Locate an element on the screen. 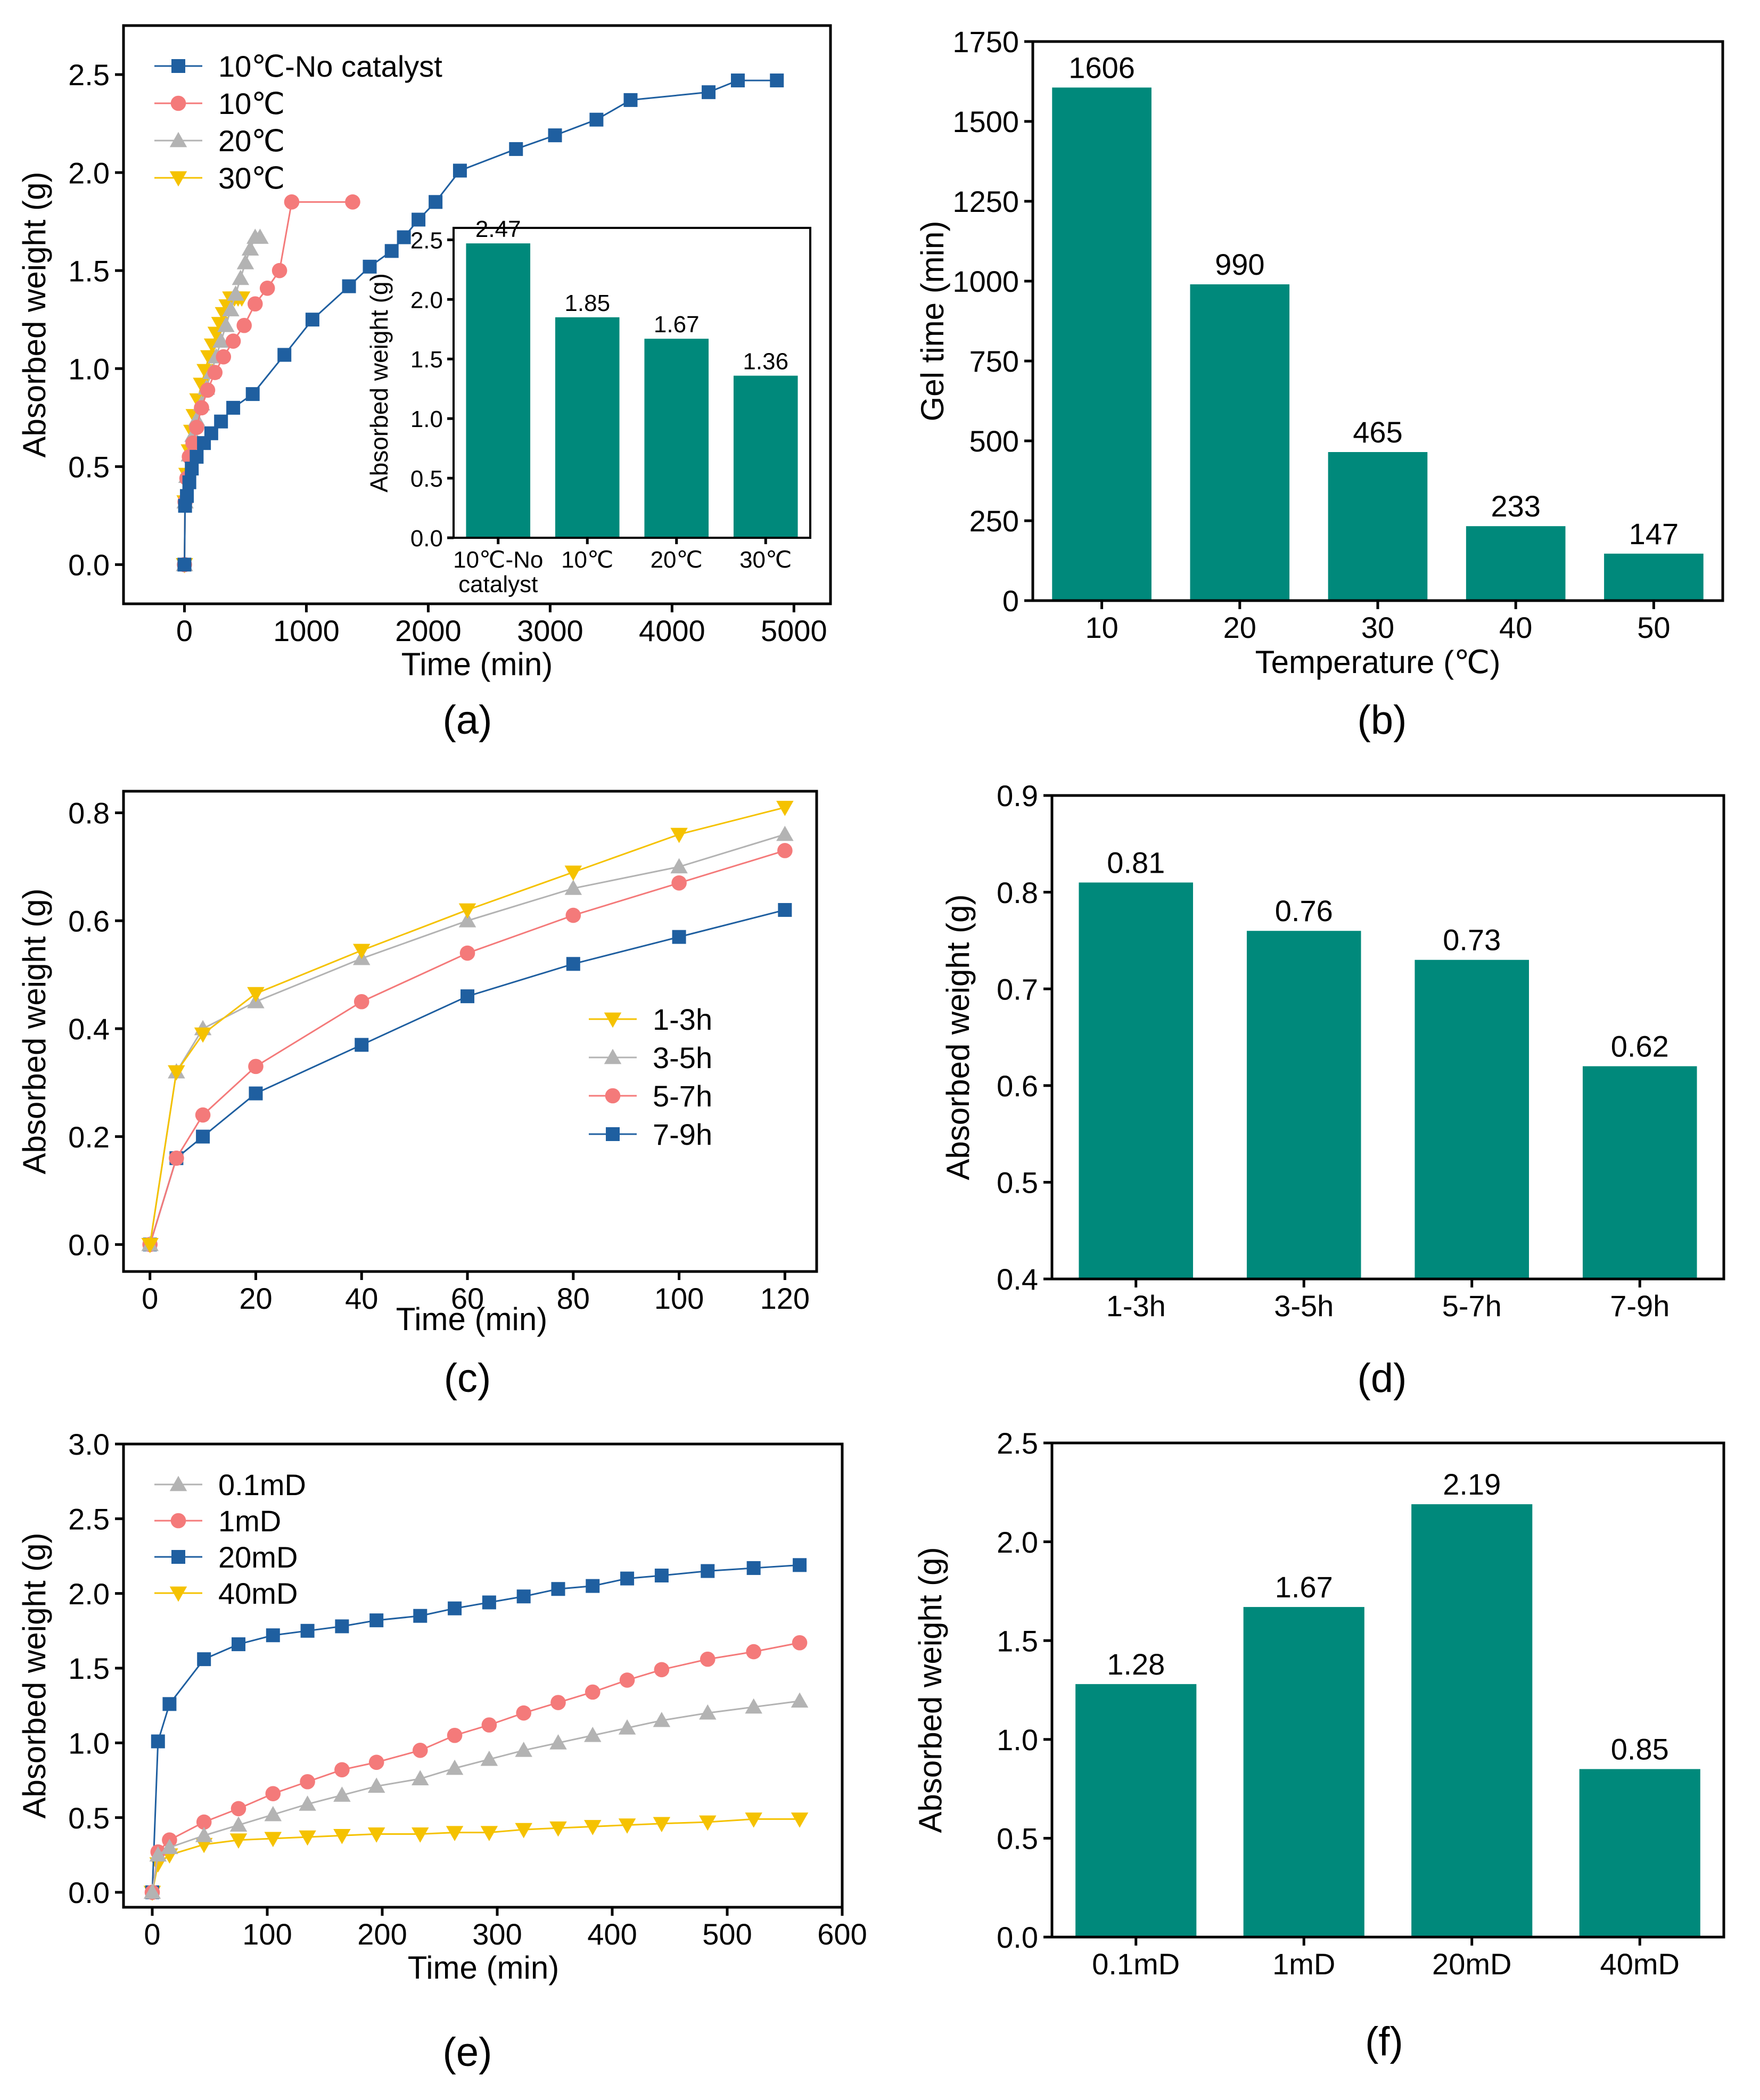 The height and width of the screenshot is (2100, 1760). y-tick-label: 2.5 is located at coordinates (89, 1519).